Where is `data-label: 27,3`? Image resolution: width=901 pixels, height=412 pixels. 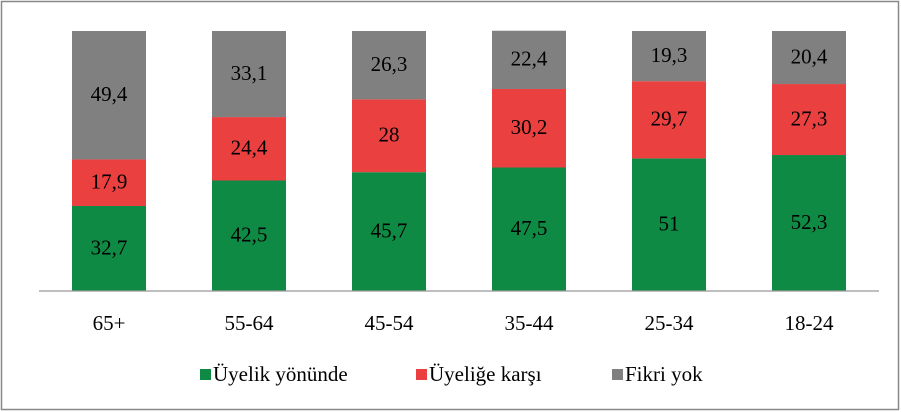 data-label: 27,3 is located at coordinates (809, 118).